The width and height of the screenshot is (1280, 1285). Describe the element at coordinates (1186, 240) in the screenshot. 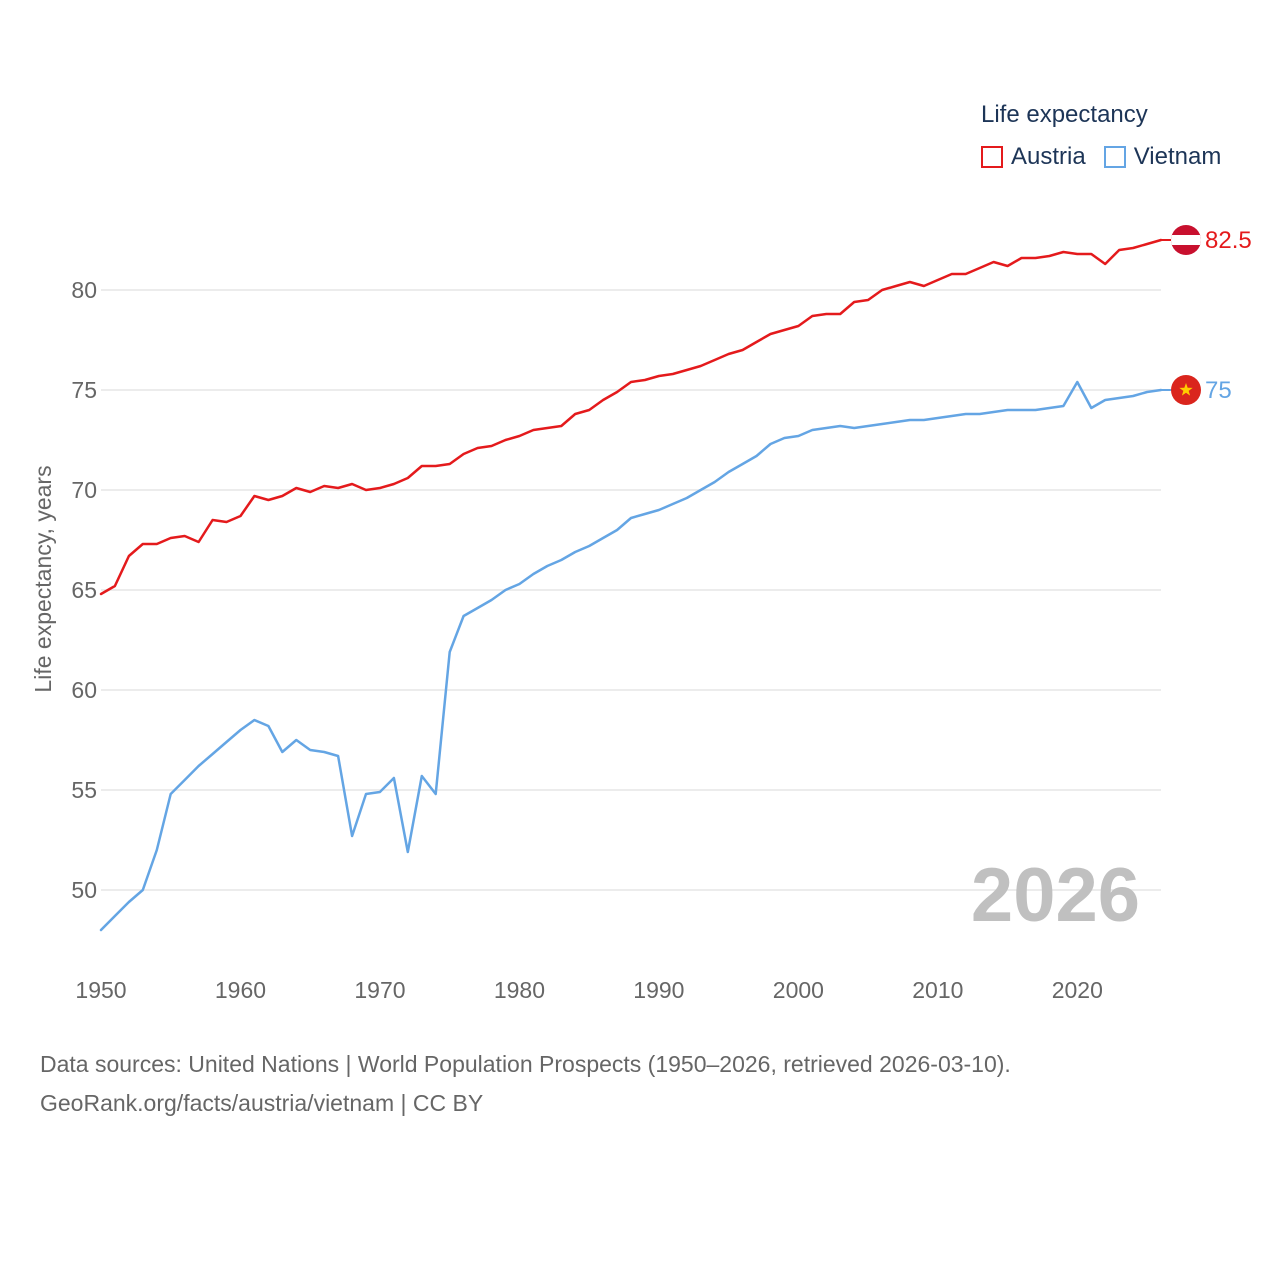

I see `austria-flag-icon` at that location.